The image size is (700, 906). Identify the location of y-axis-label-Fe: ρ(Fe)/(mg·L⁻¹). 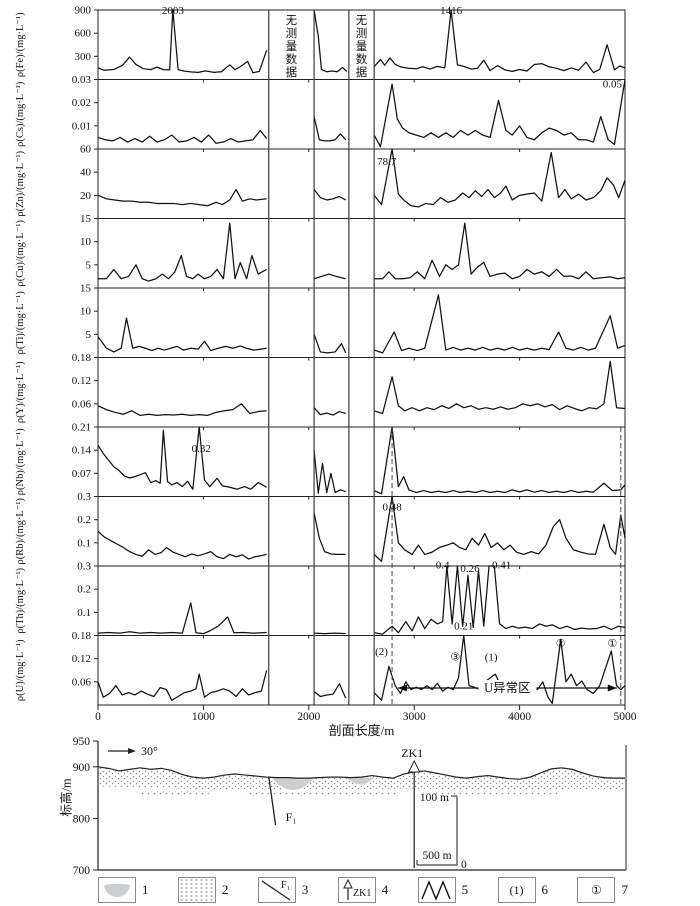
(20, 44).